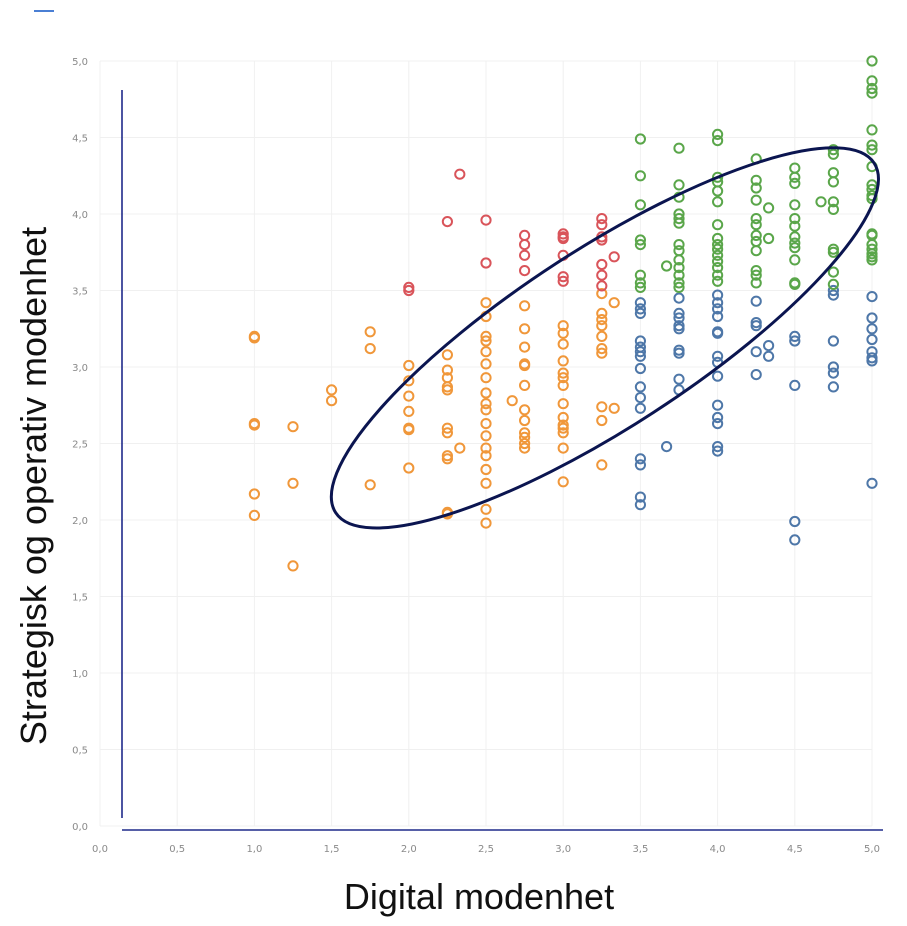 Image resolution: width=907 pixels, height=926 pixels. Describe the element at coordinates (80, 827) in the screenshot. I see `y-tick-label: 0,0` at that location.